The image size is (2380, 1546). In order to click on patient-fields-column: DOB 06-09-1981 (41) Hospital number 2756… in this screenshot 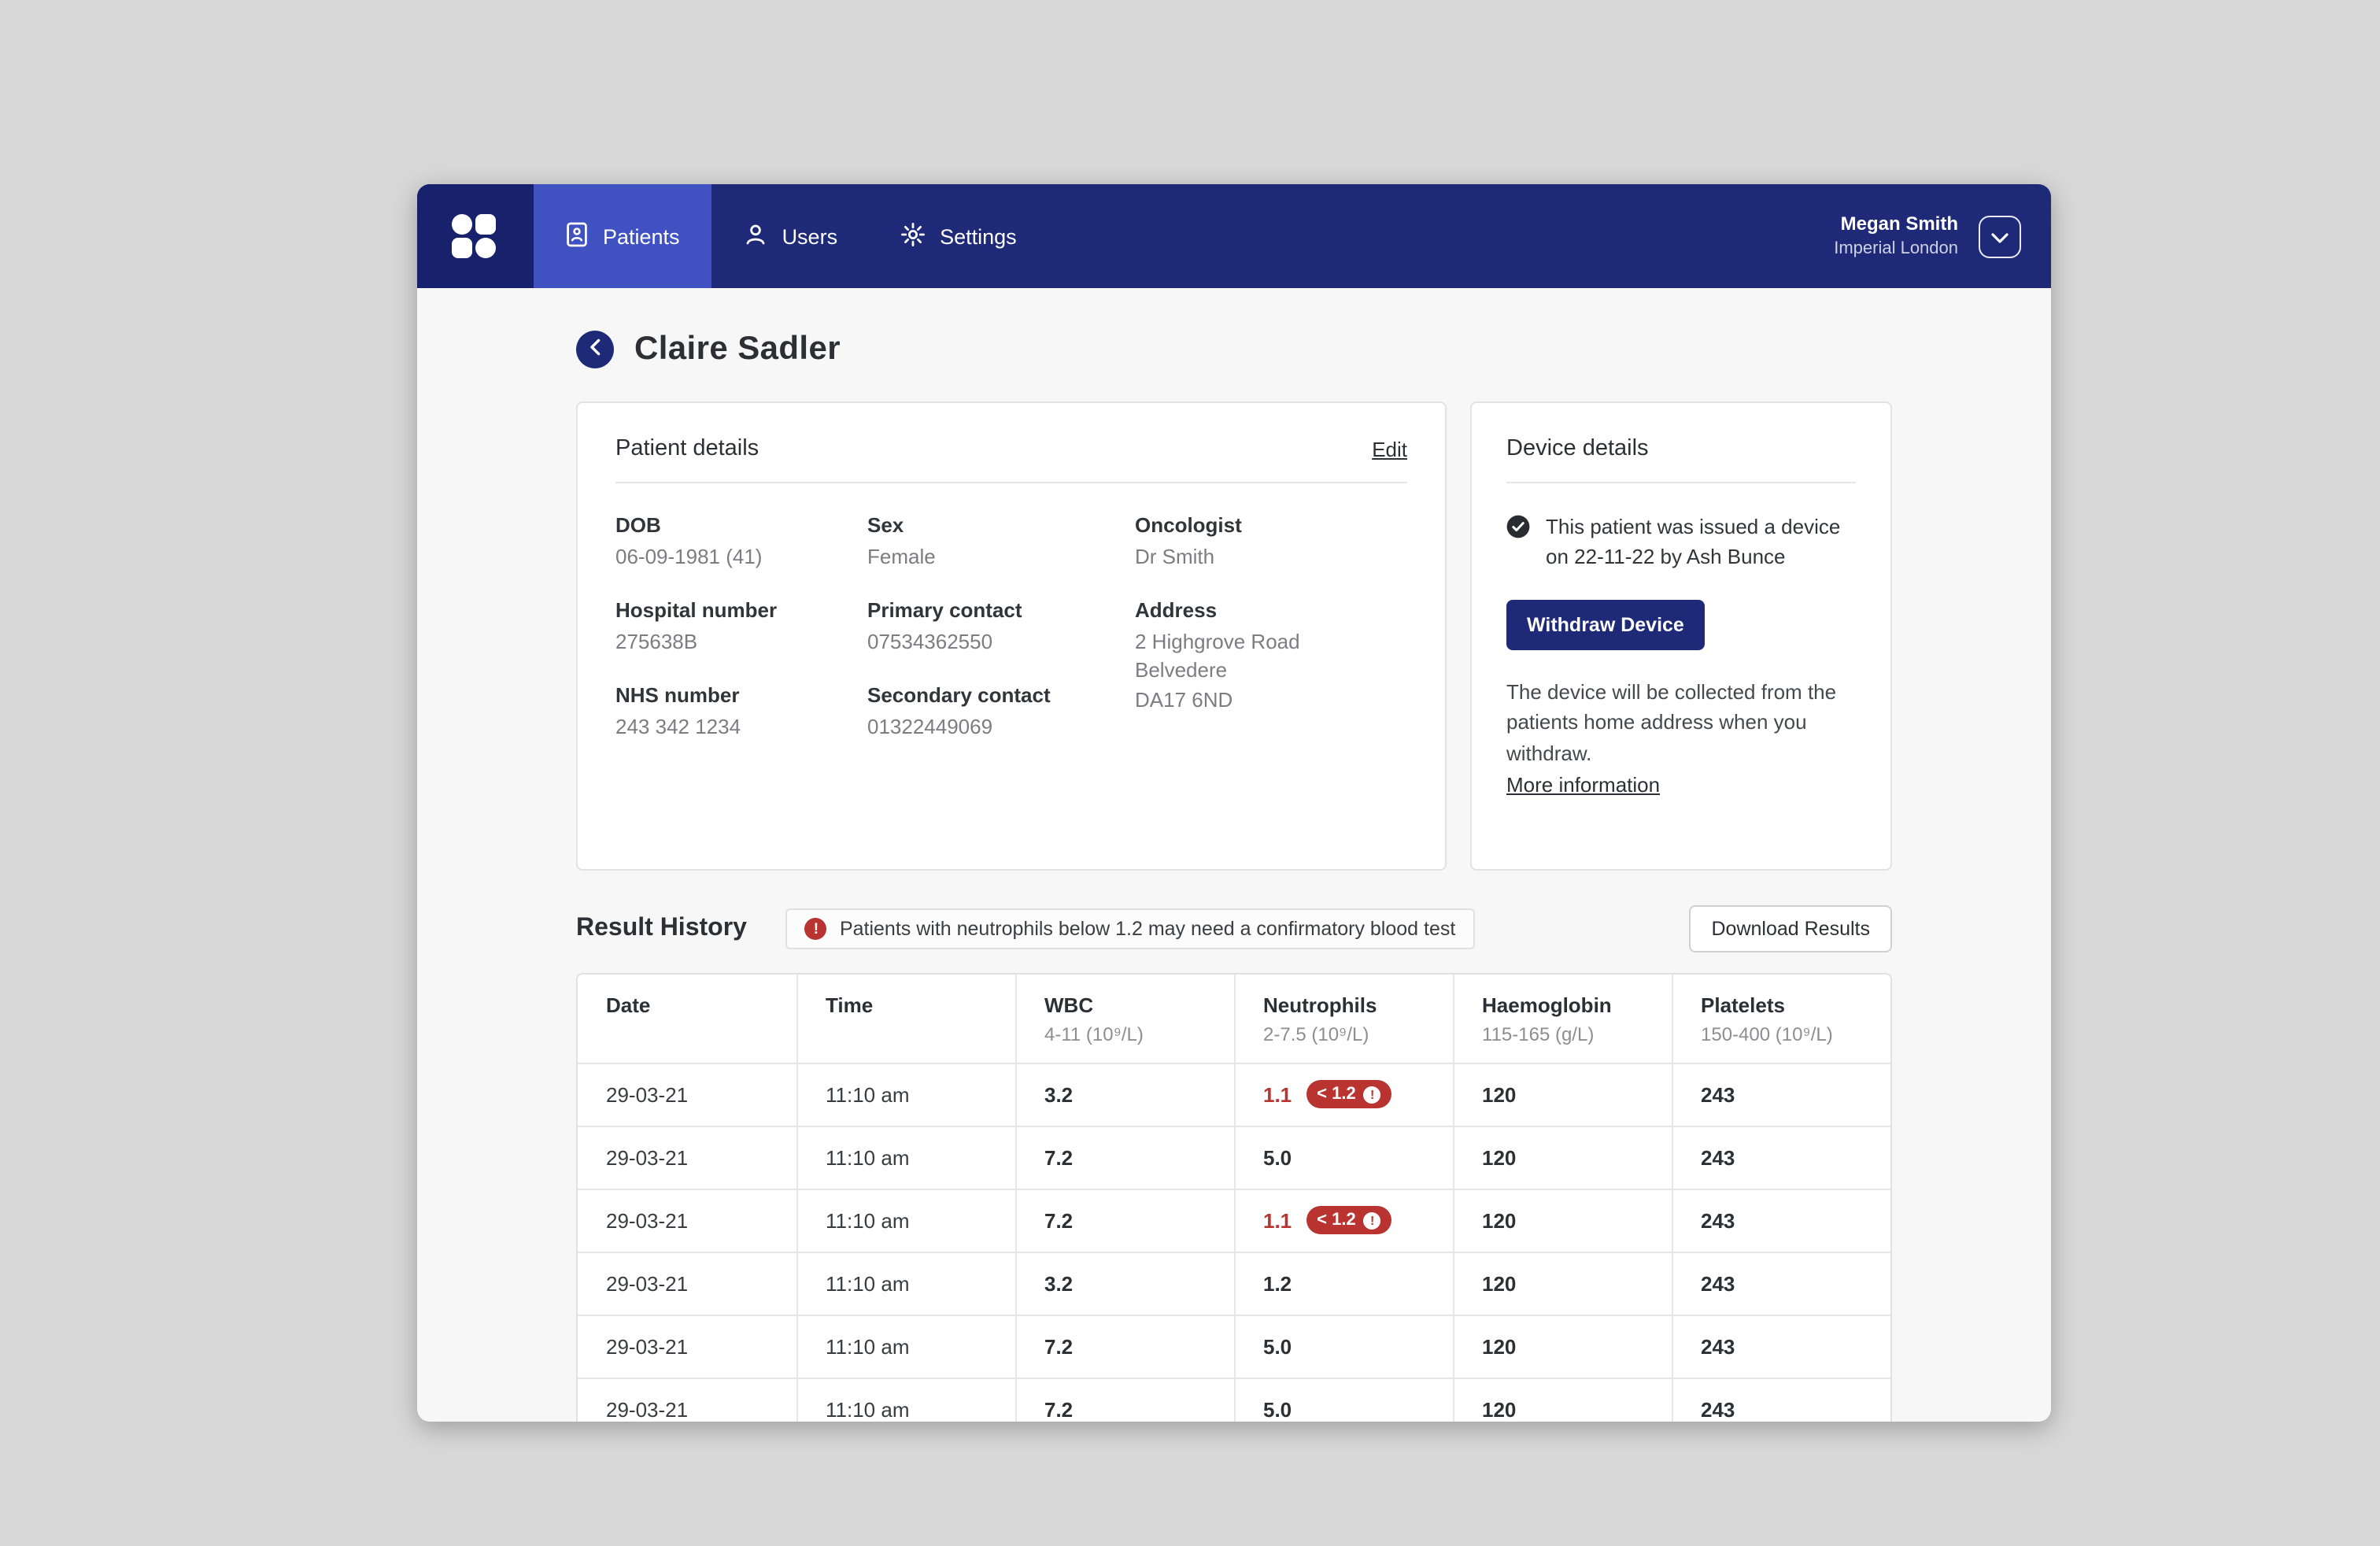, I will do `click(741, 627)`.